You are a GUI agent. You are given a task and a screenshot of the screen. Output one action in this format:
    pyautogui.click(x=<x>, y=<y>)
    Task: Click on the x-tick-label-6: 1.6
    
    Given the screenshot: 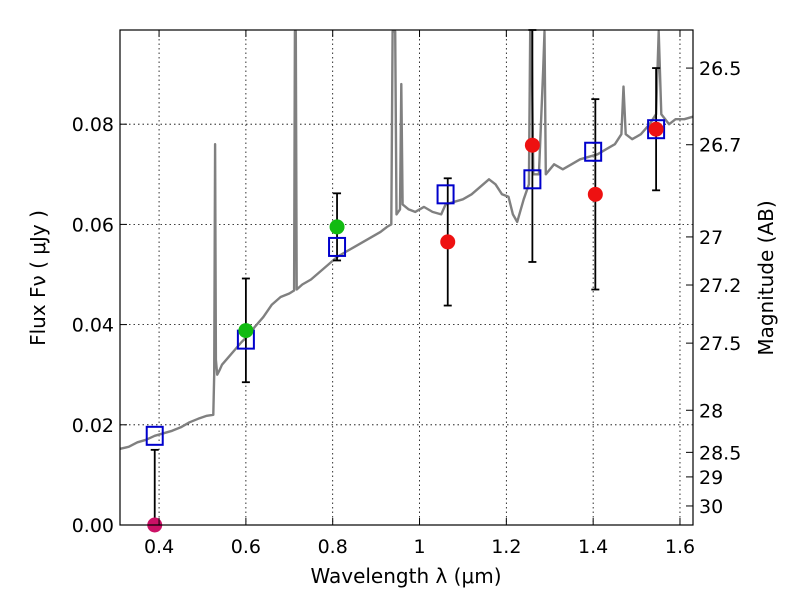 What is the action you would take?
    pyautogui.click(x=680, y=547)
    